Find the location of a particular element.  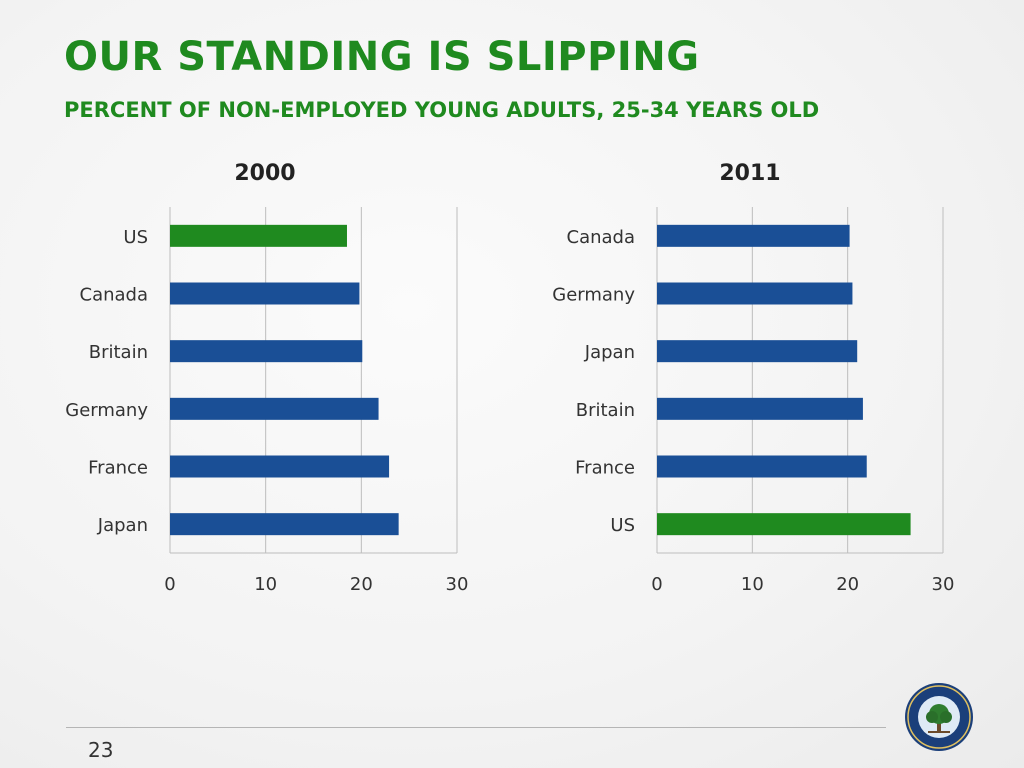

chart-2000-bar-germany is located at coordinates (274, 408).